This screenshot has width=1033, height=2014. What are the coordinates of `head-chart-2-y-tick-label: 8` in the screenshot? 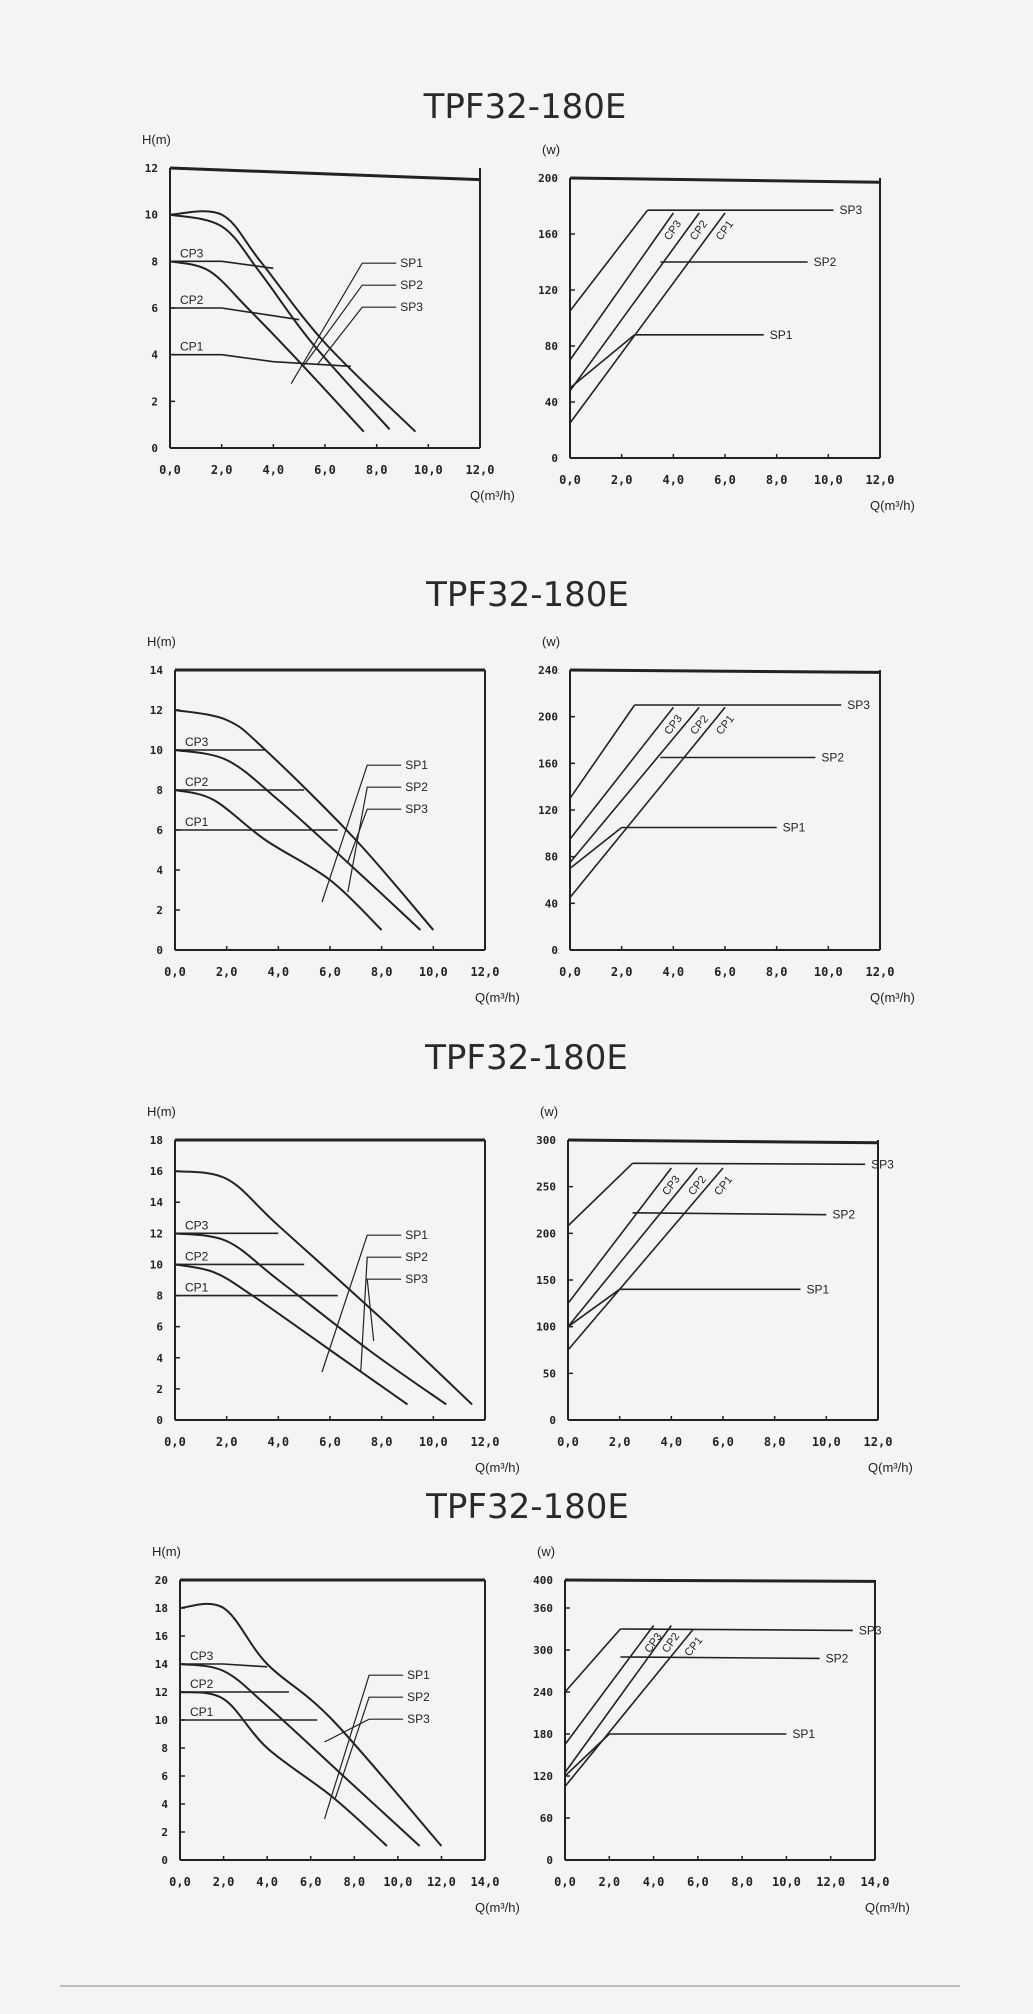 It's located at (159, 790).